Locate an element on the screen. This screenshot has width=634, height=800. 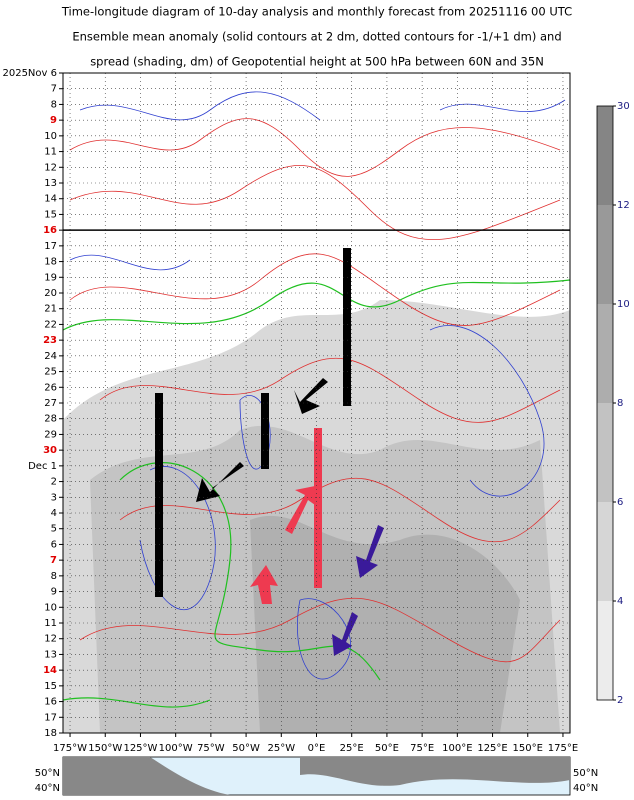
x-tick-label: 175°E is located at coordinates (563, 748).